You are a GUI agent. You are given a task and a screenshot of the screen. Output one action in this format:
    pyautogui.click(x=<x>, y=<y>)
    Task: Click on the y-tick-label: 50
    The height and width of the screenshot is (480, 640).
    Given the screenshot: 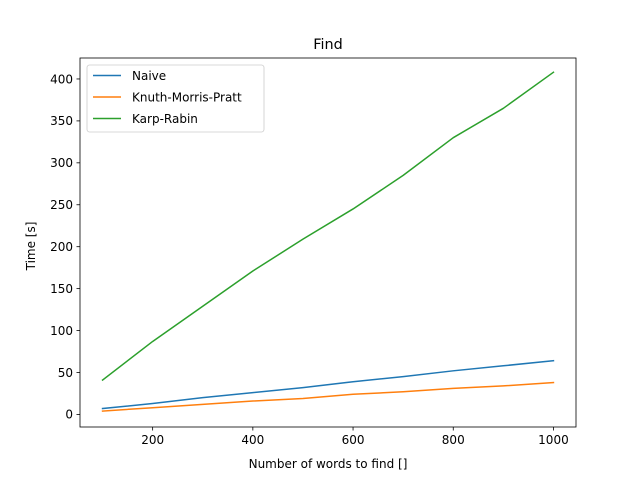 What is the action you would take?
    pyautogui.click(x=65, y=373)
    